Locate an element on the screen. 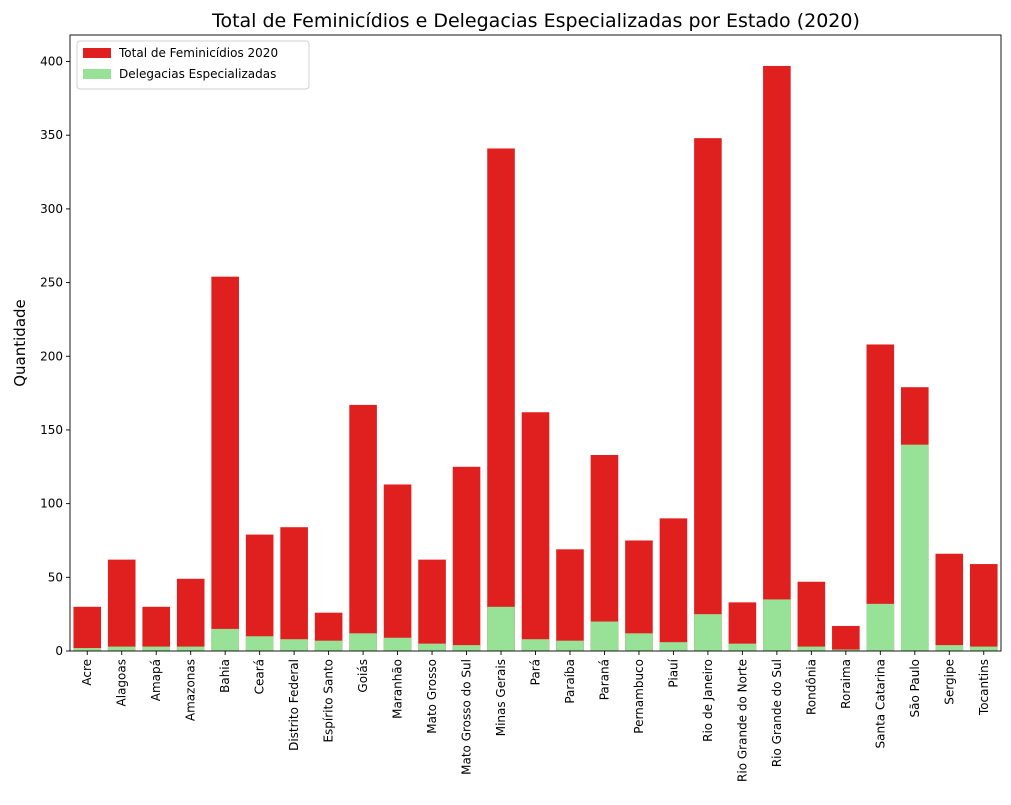 The height and width of the screenshot is (805, 1011). x-tick-label: São Paulo is located at coordinates (915, 688).